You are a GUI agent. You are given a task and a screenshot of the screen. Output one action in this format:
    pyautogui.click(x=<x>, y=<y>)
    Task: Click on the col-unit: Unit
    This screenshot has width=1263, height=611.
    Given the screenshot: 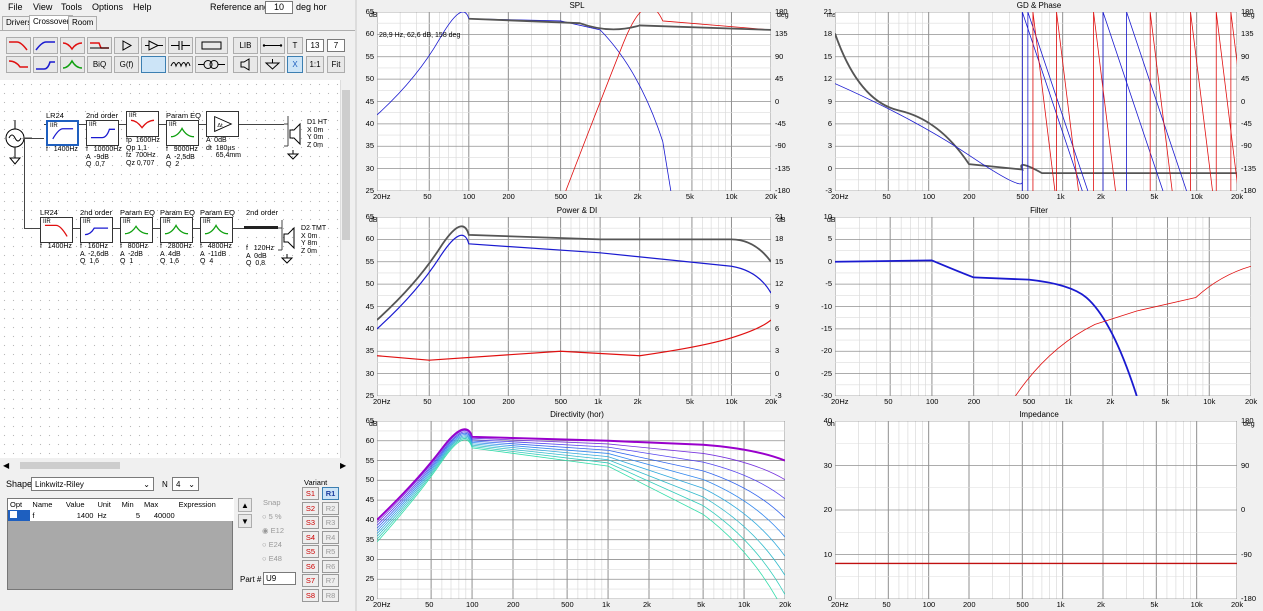 What is the action you would take?
    pyautogui.click(x=104, y=504)
    